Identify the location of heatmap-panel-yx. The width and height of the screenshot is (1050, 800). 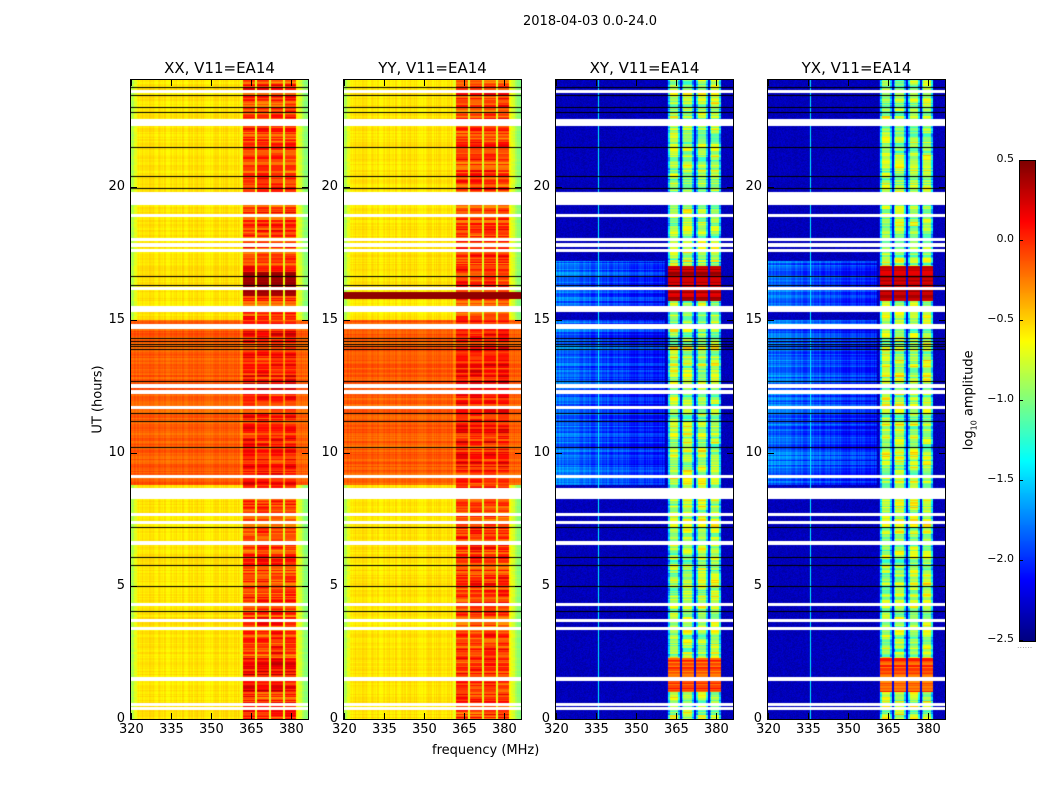
(856, 399).